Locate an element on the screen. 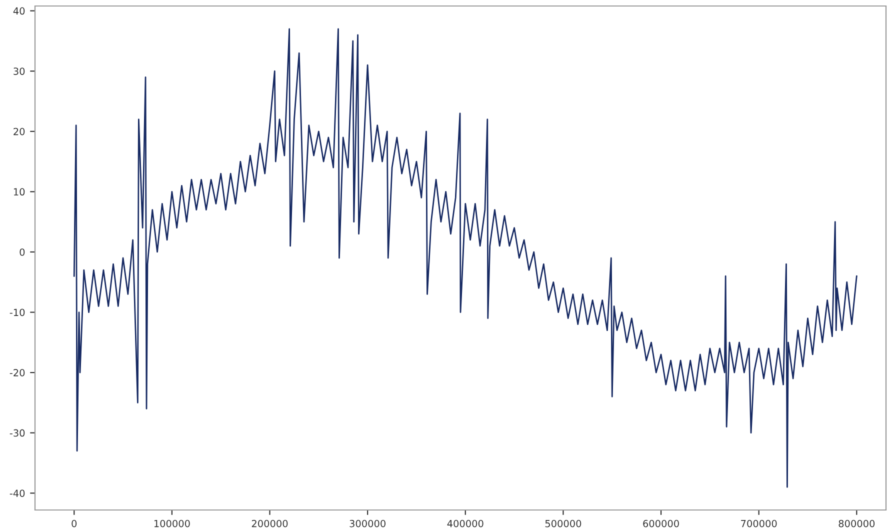 The width and height of the screenshot is (890, 529). x-tick-label: 400000 is located at coordinates (465, 524).